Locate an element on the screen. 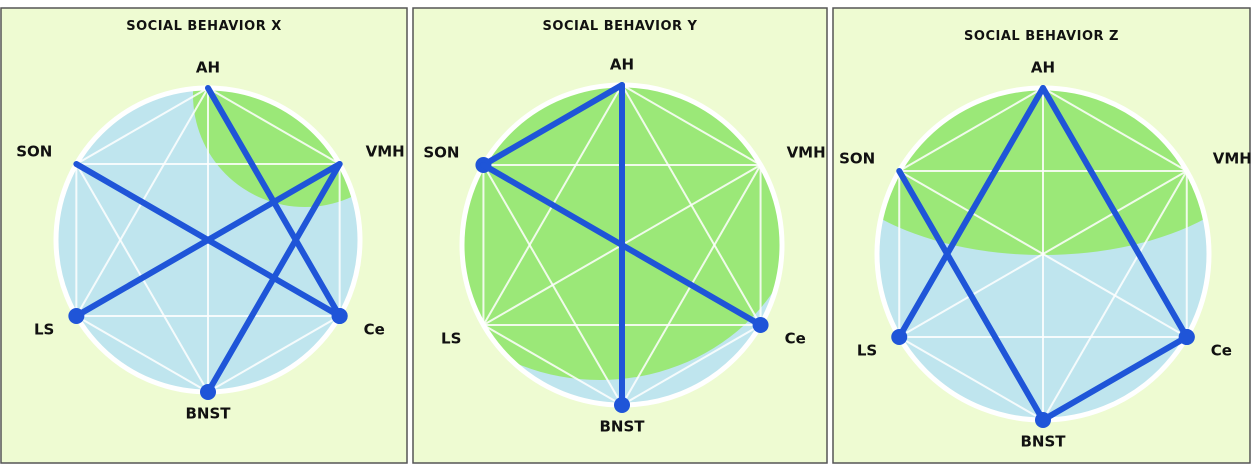 The height and width of the screenshot is (464, 1251). panel-title: SOCIAL BEHAVIOR Z is located at coordinates (1041, 36).